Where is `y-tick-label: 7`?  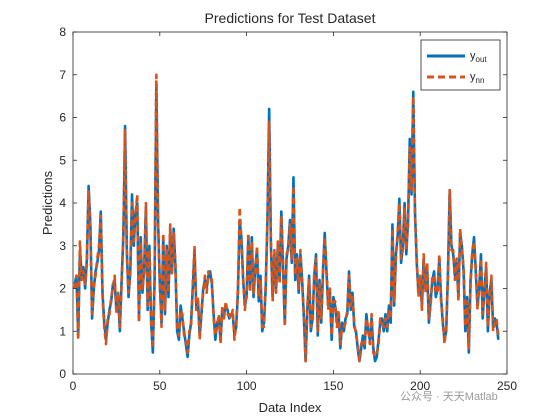
y-tick-label: 7 is located at coordinates (62, 75).